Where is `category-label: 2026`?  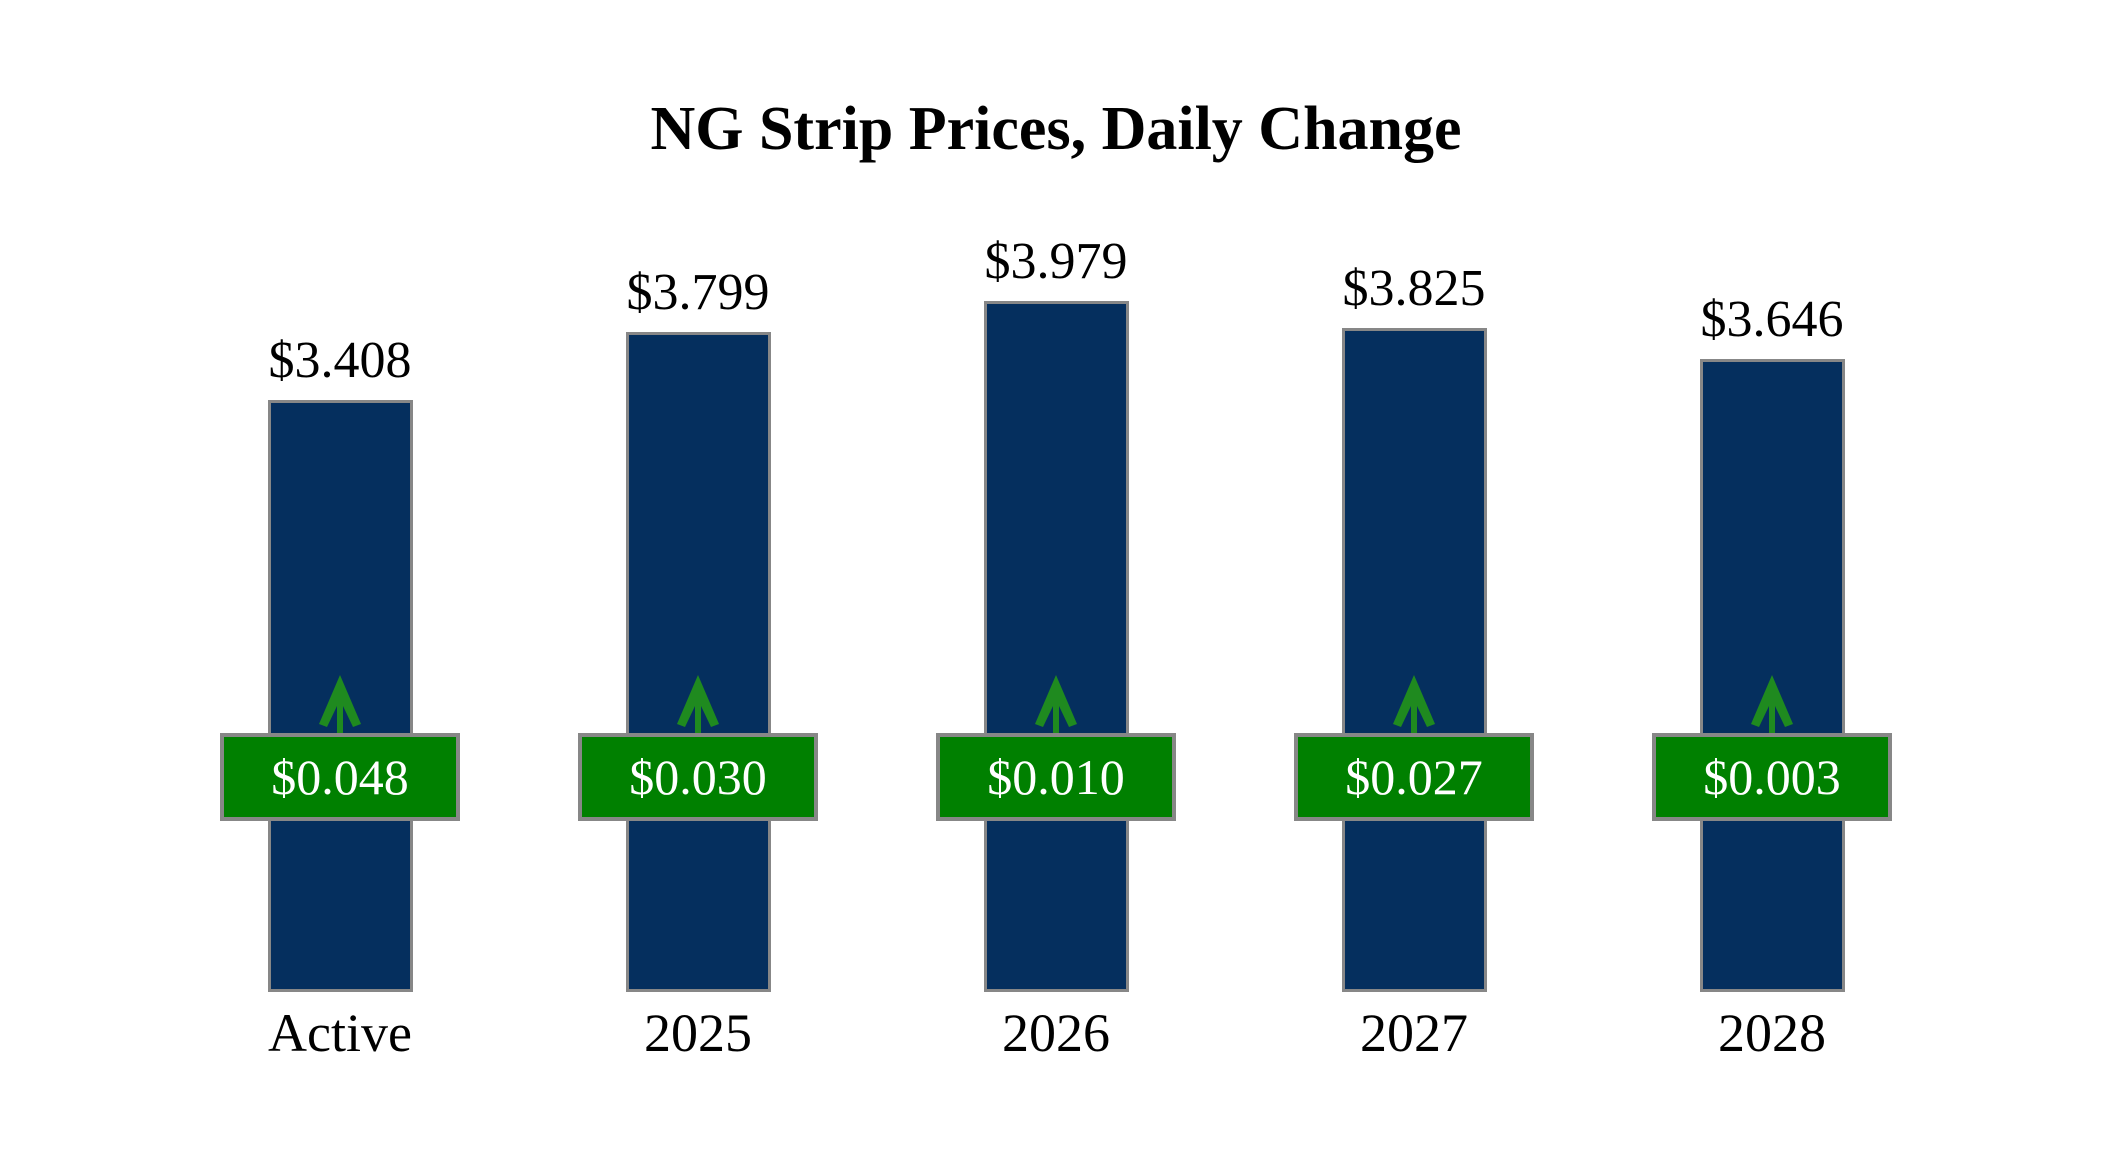
category-label: 2026 is located at coordinates (1056, 1033).